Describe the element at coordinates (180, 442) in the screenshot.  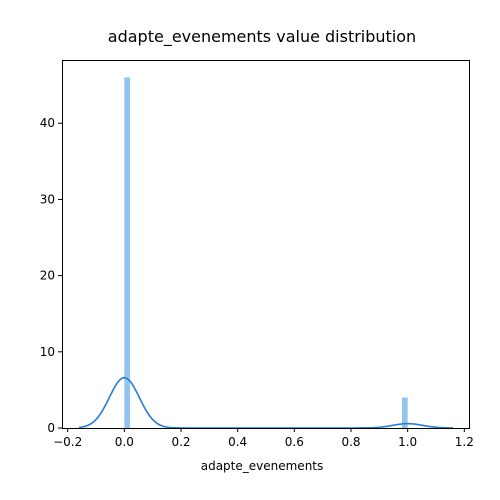
I see `x-tick-label: 0.2` at that location.